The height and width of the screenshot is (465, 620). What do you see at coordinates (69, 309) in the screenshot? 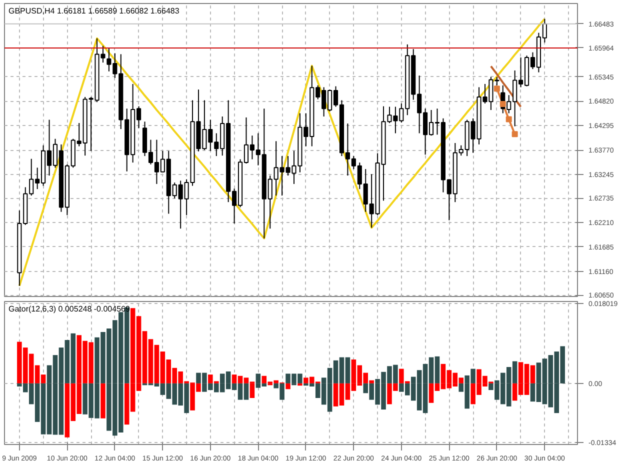
I see `chart-title: Gator(12,6,3) 0.005248 -0.004569` at bounding box center [69, 309].